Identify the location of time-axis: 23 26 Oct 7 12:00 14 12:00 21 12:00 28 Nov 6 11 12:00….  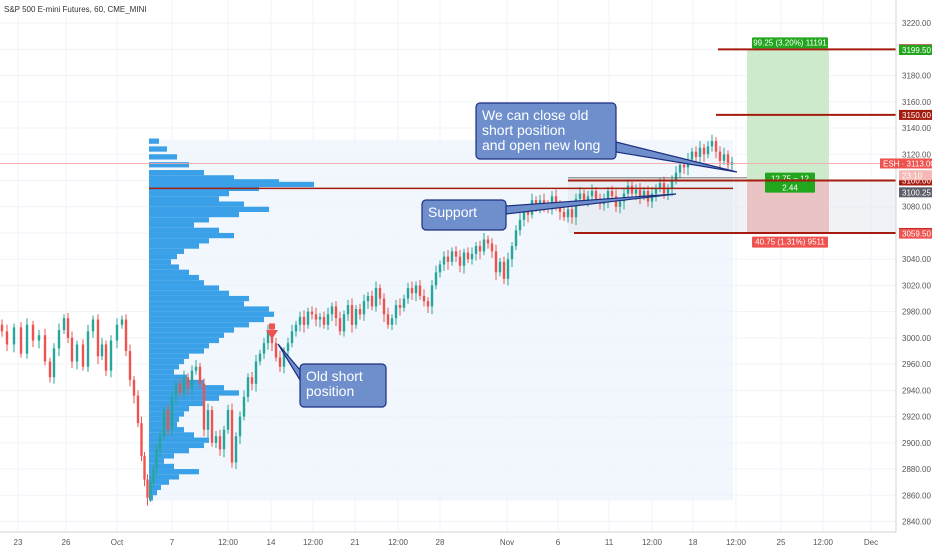
(448, 539).